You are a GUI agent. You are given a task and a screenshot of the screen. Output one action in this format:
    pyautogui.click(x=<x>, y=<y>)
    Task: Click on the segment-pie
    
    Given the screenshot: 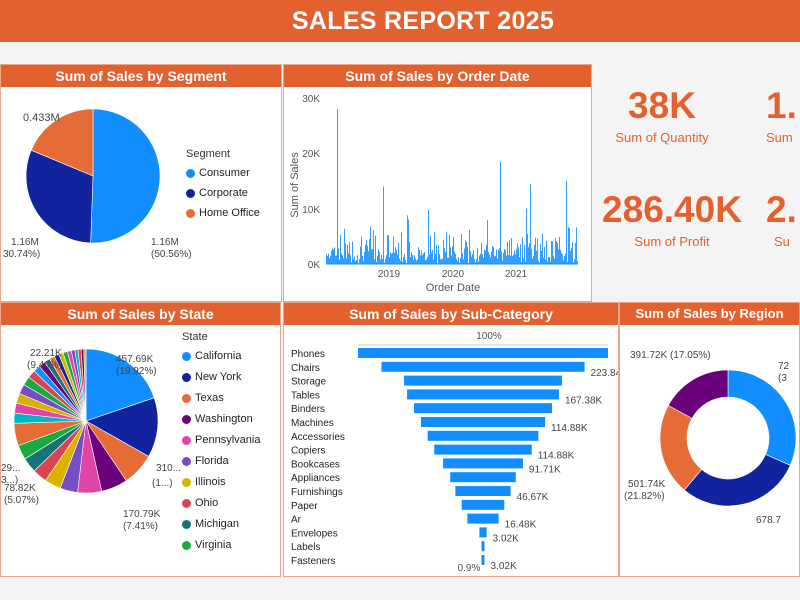 What is the action you would take?
    pyautogui.click(x=142, y=184)
    